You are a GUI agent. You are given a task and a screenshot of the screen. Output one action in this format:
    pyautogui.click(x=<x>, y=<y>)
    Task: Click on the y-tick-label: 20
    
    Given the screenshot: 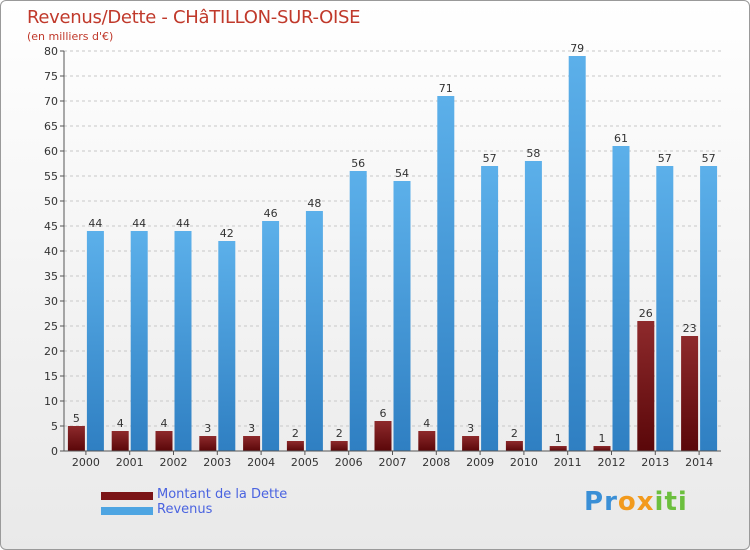 What is the action you would take?
    pyautogui.click(x=51, y=351)
    